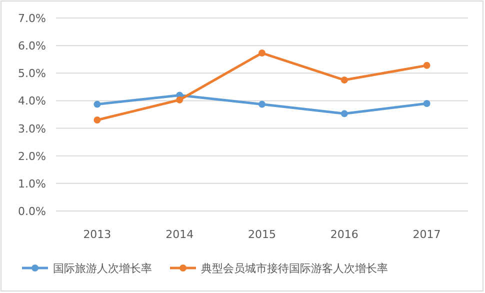 This screenshot has width=485, height=293. Describe the element at coordinates (32, 46) in the screenshot. I see `y-tick-label: 6.0%` at that location.